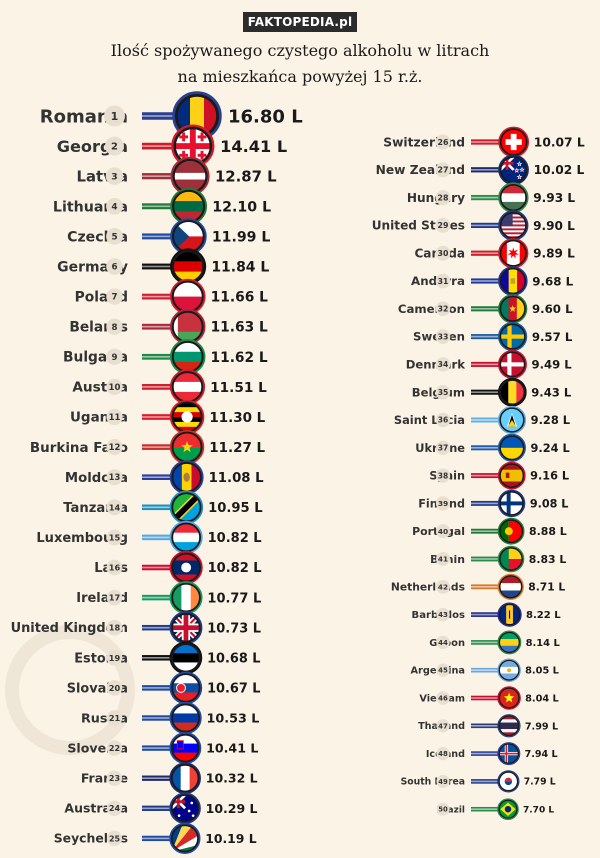 The image size is (600, 858). What do you see at coordinates (443, 420) in the screenshot?
I see `rank-number: 36` at bounding box center [443, 420].